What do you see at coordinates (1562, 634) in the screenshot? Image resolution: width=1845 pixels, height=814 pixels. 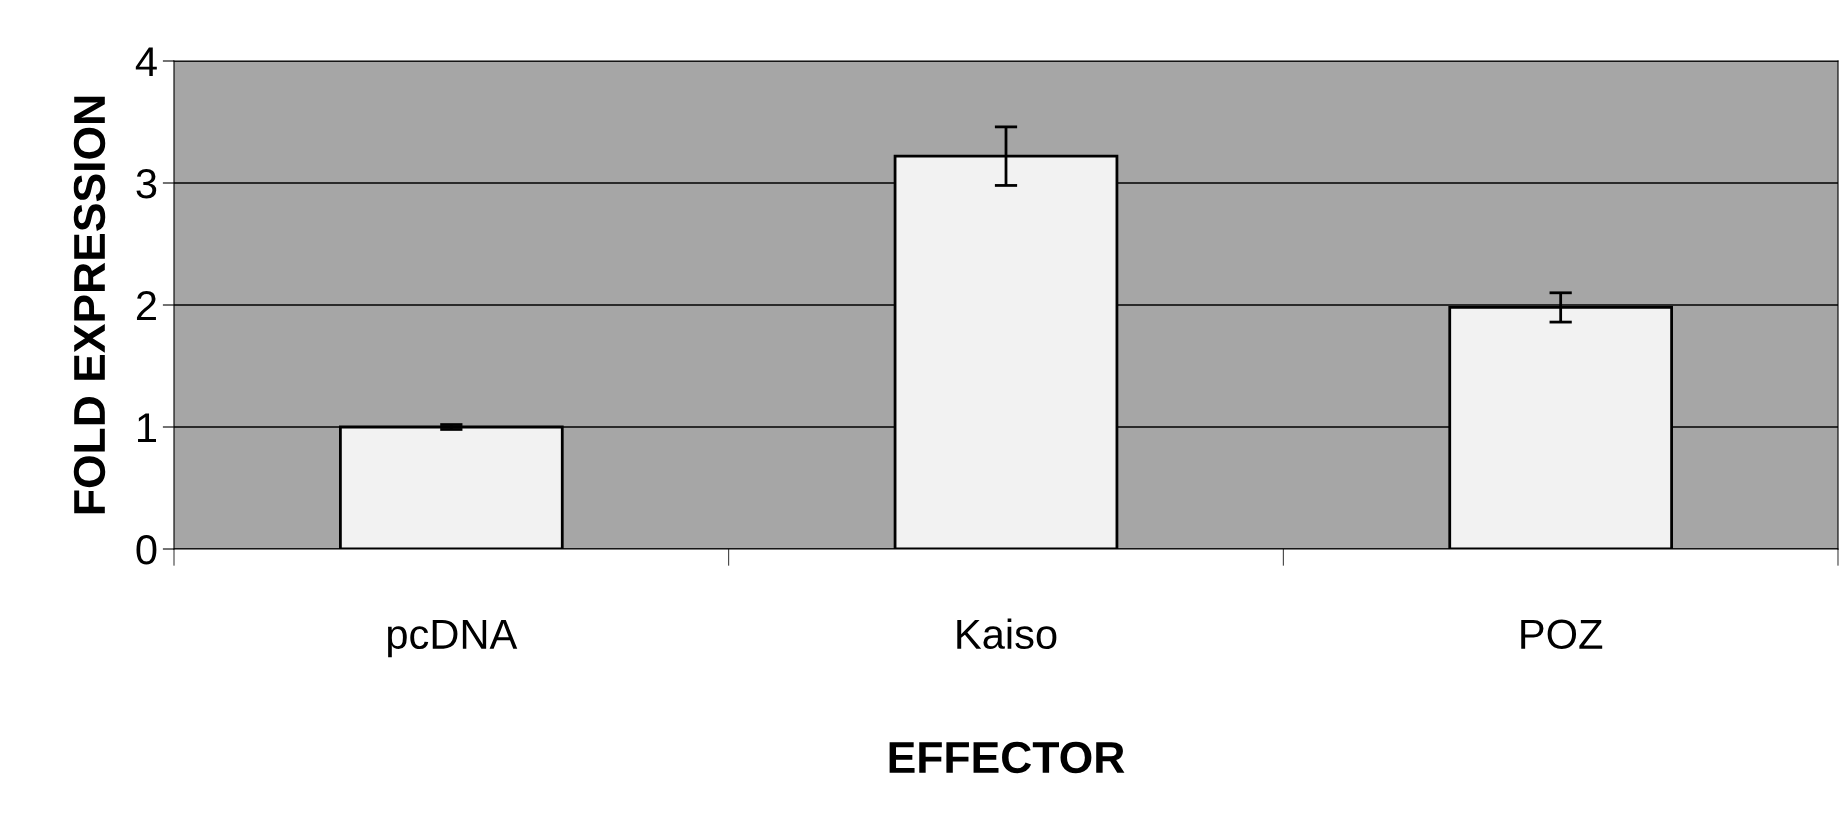 I see `x-tick-label: POZ` at bounding box center [1562, 634].